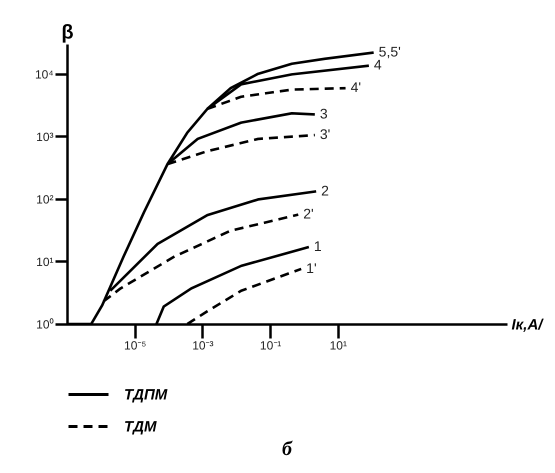 The image size is (555, 473). What do you see at coordinates (45, 137) in the screenshot?
I see `y-tick-label: 10³` at bounding box center [45, 137].